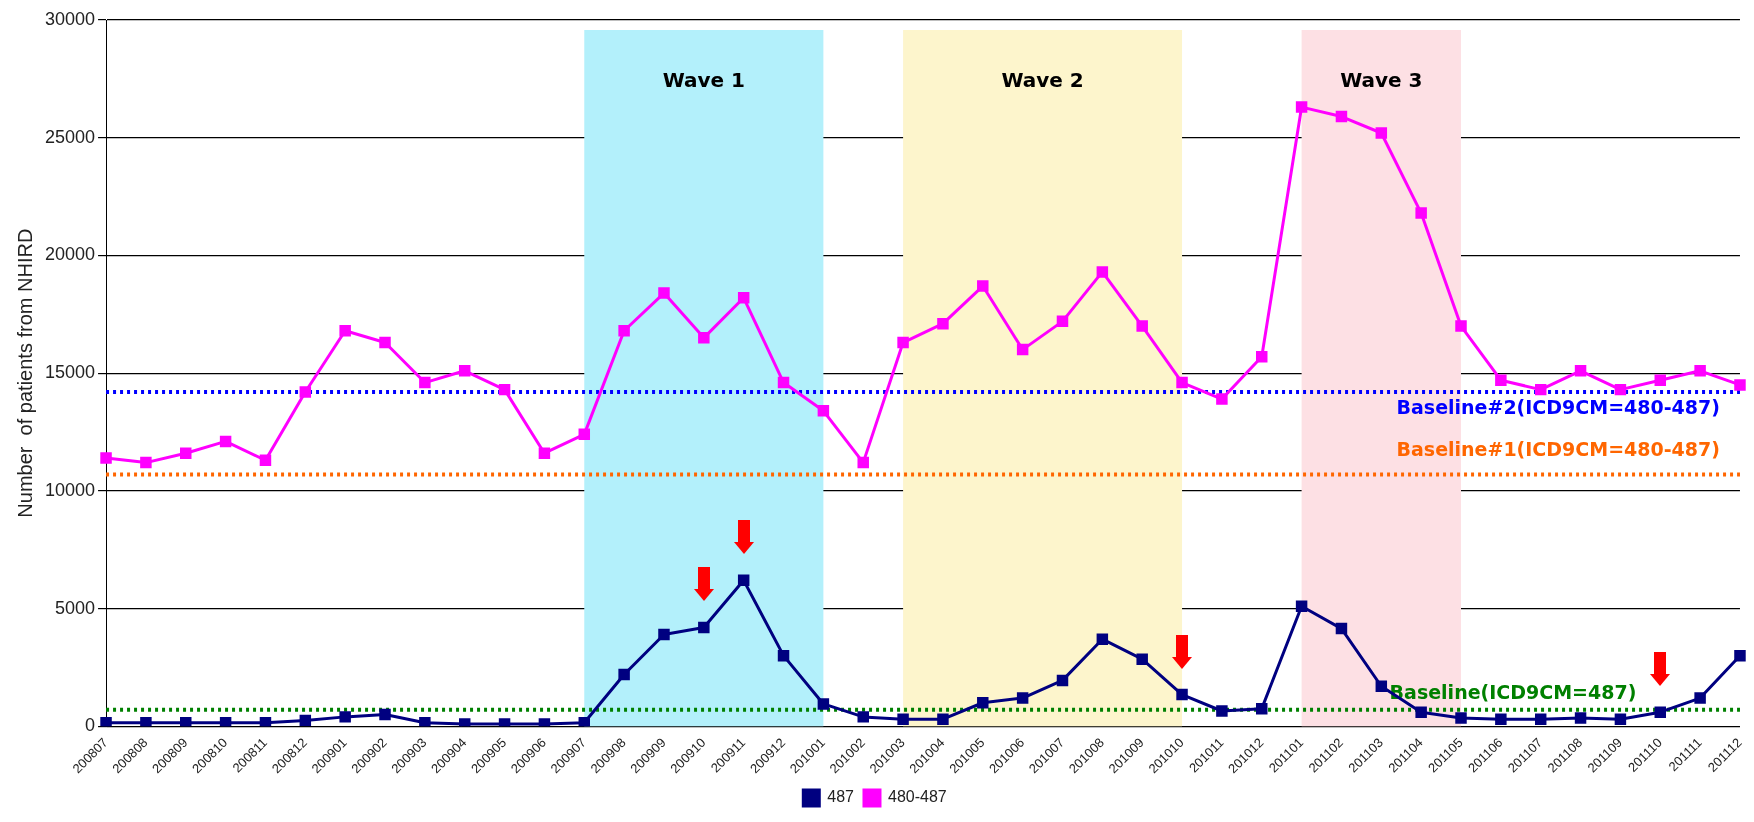  Describe the element at coordinates (70, 372) in the screenshot. I see `y-tick-label: 15000` at that location.